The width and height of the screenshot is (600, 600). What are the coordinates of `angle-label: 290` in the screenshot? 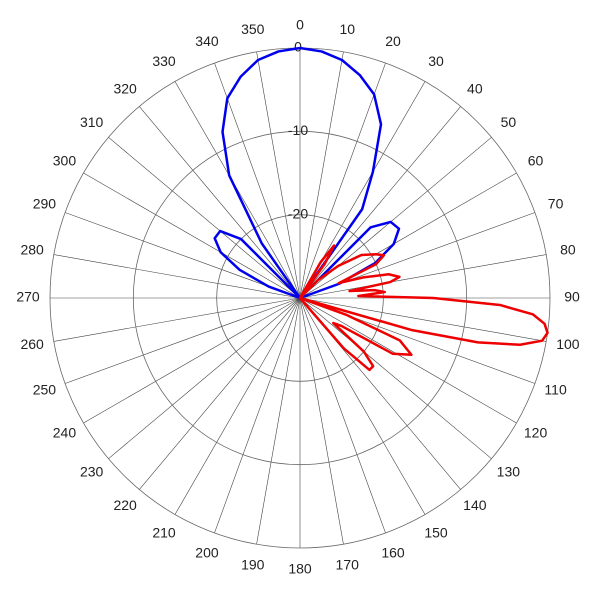 It's located at (45, 204).